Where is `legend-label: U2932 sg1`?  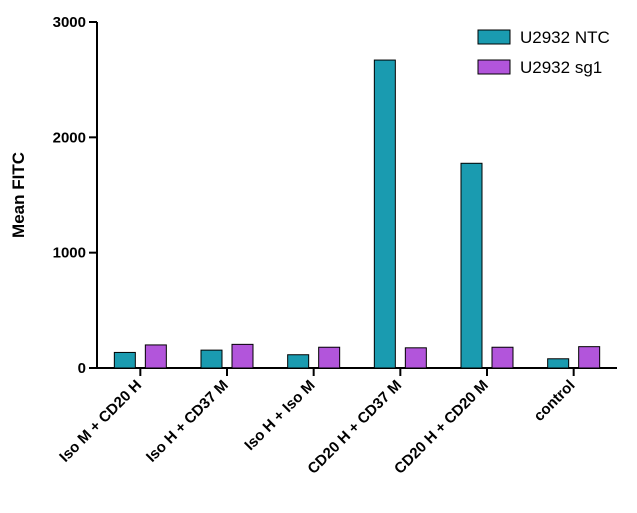
legend-label: U2932 sg1 is located at coordinates (561, 67).